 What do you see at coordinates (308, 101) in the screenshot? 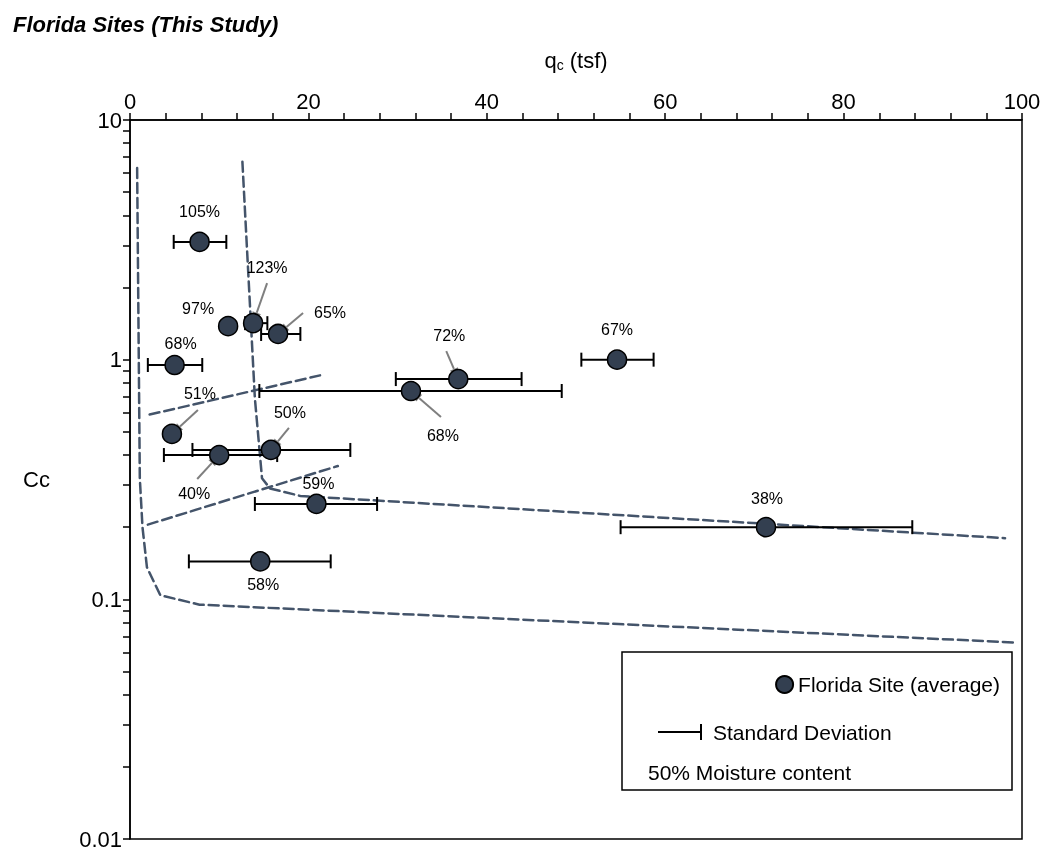
I see `x-tick-label: 20` at bounding box center [308, 101].